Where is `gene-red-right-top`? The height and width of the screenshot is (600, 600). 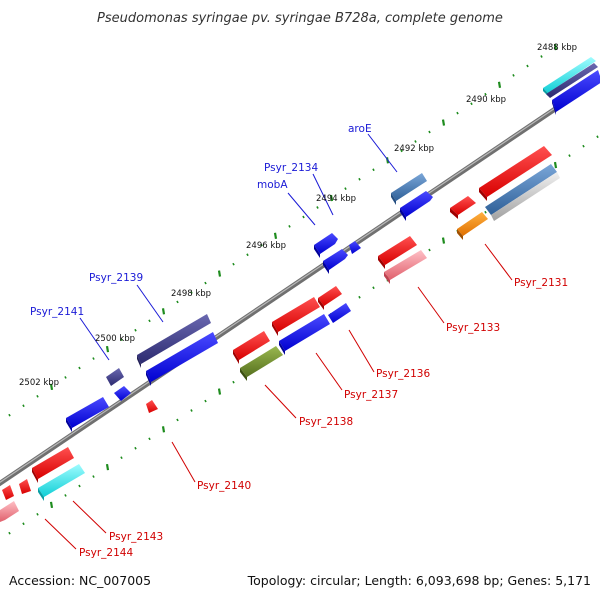
gene-red-right-top is located at coordinates (515, 173).